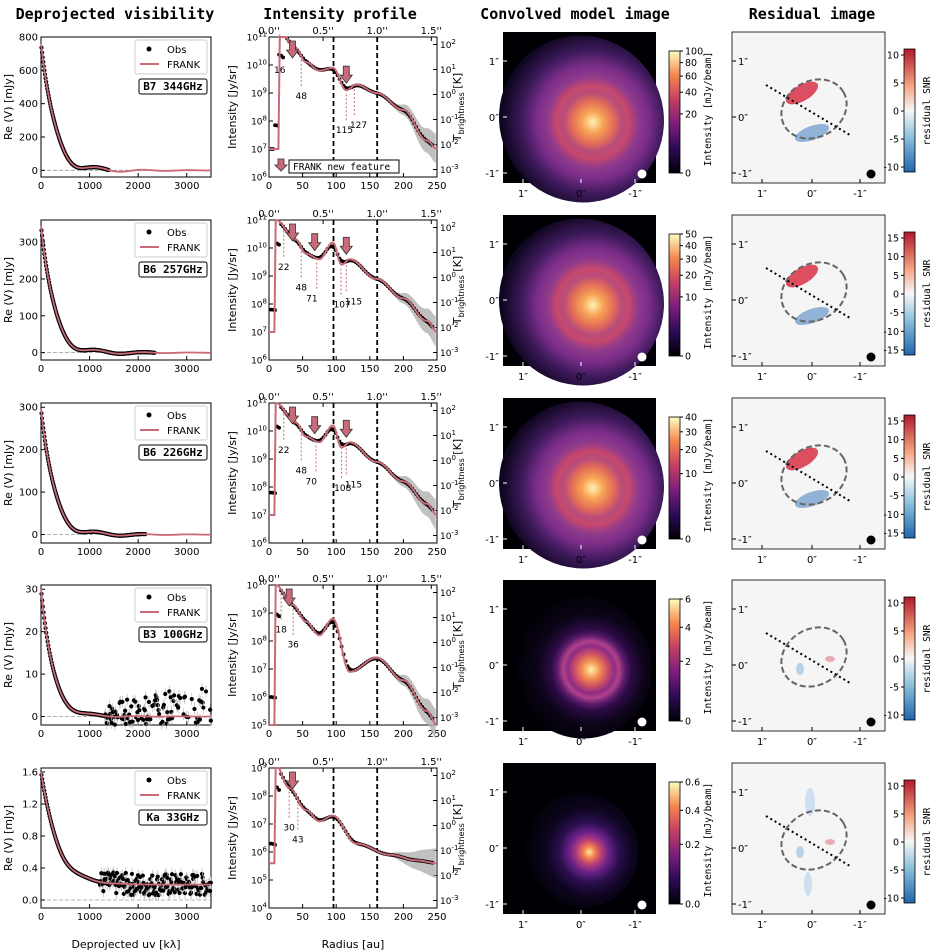 The image size is (947, 952). I want to click on vis-frank-curve, so click(125, 653).